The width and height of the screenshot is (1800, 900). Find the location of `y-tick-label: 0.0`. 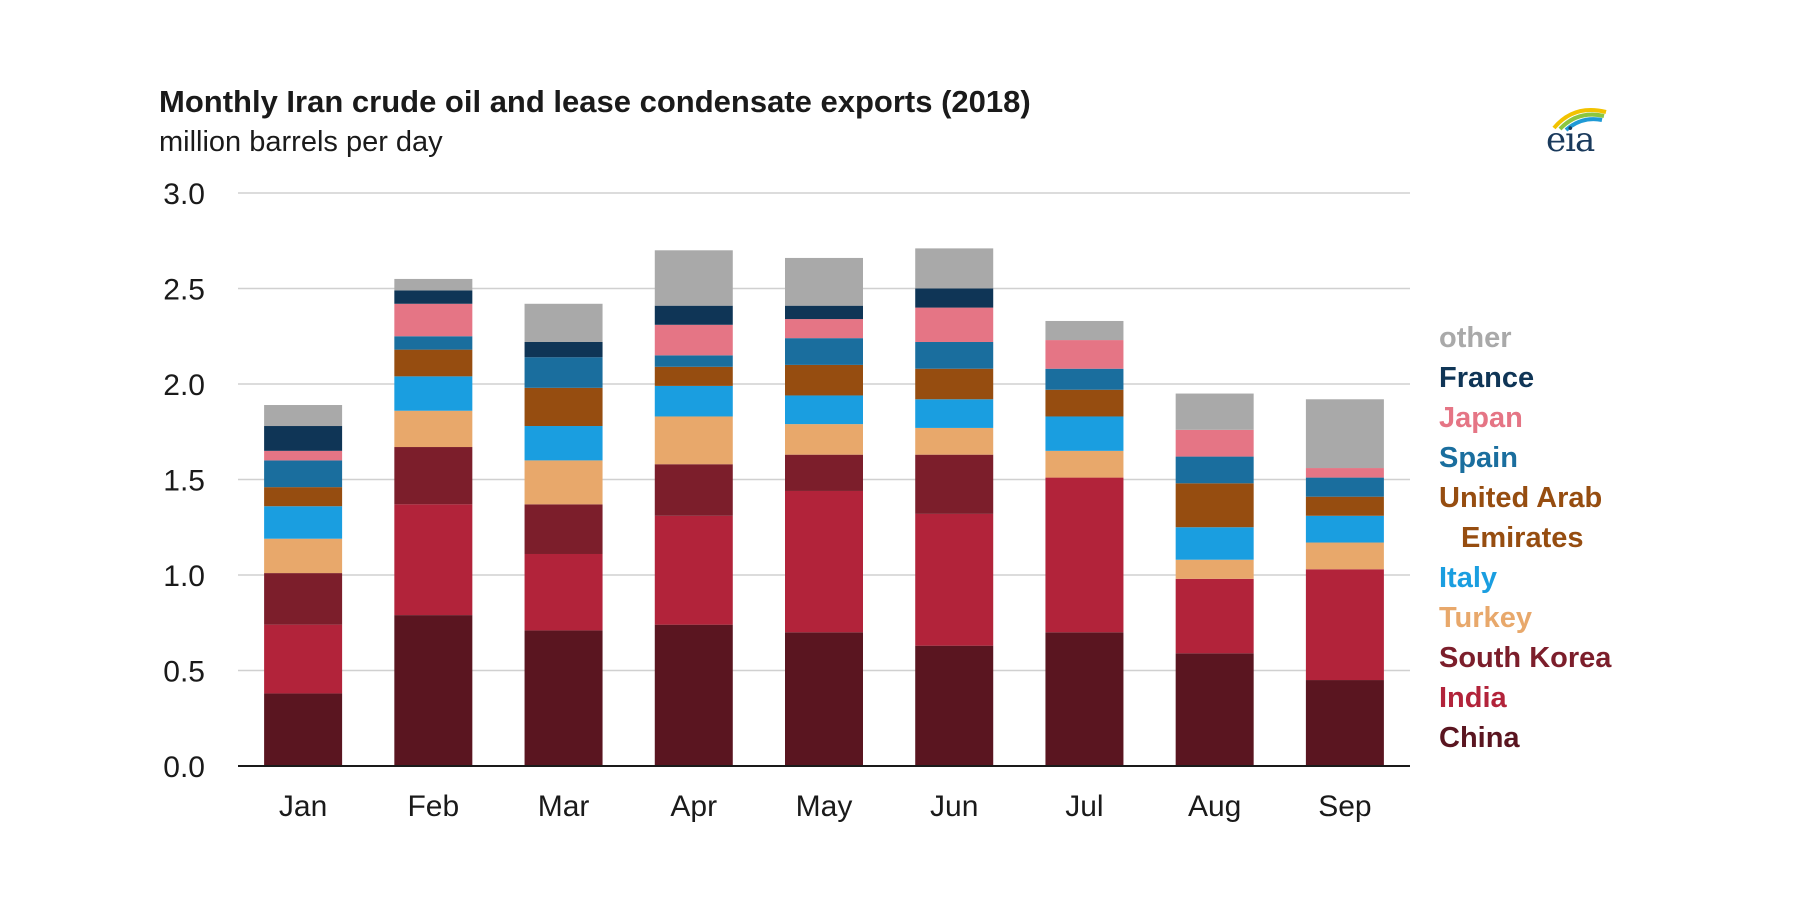

y-tick-label: 0.0 is located at coordinates (184, 767).